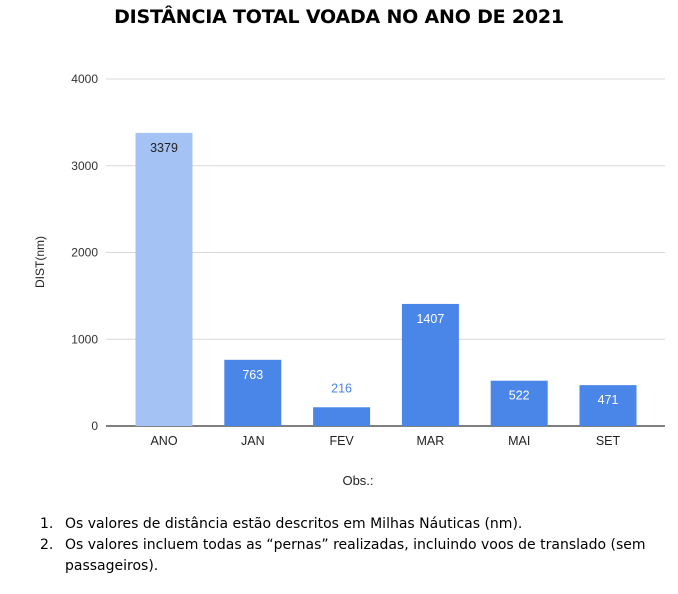 The image size is (678, 594). I want to click on y-tick-label: 3000, so click(84, 166).